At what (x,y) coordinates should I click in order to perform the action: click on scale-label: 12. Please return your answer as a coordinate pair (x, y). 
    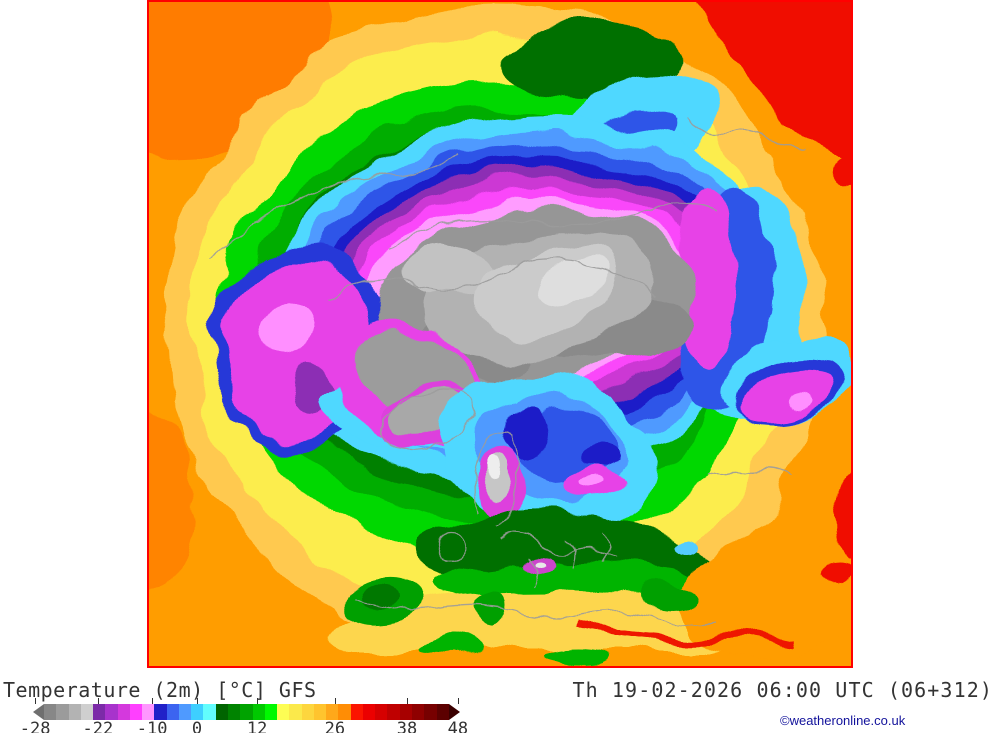
    Looking at the image, I should click on (257, 726).